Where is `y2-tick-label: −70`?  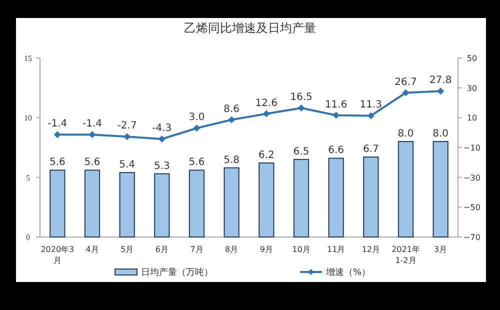 y2-tick-label: −70 is located at coordinates (472, 237).